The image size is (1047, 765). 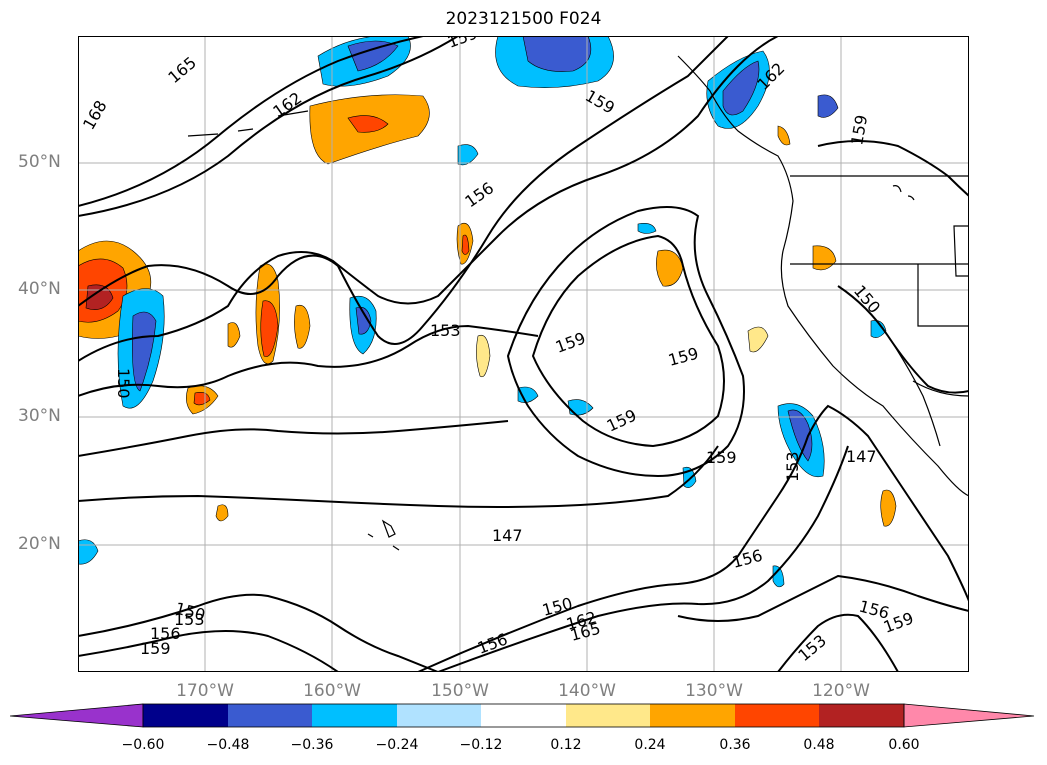 What do you see at coordinates (904, 745) in the screenshot?
I see `colorbar-tick: 0.60` at bounding box center [904, 745].